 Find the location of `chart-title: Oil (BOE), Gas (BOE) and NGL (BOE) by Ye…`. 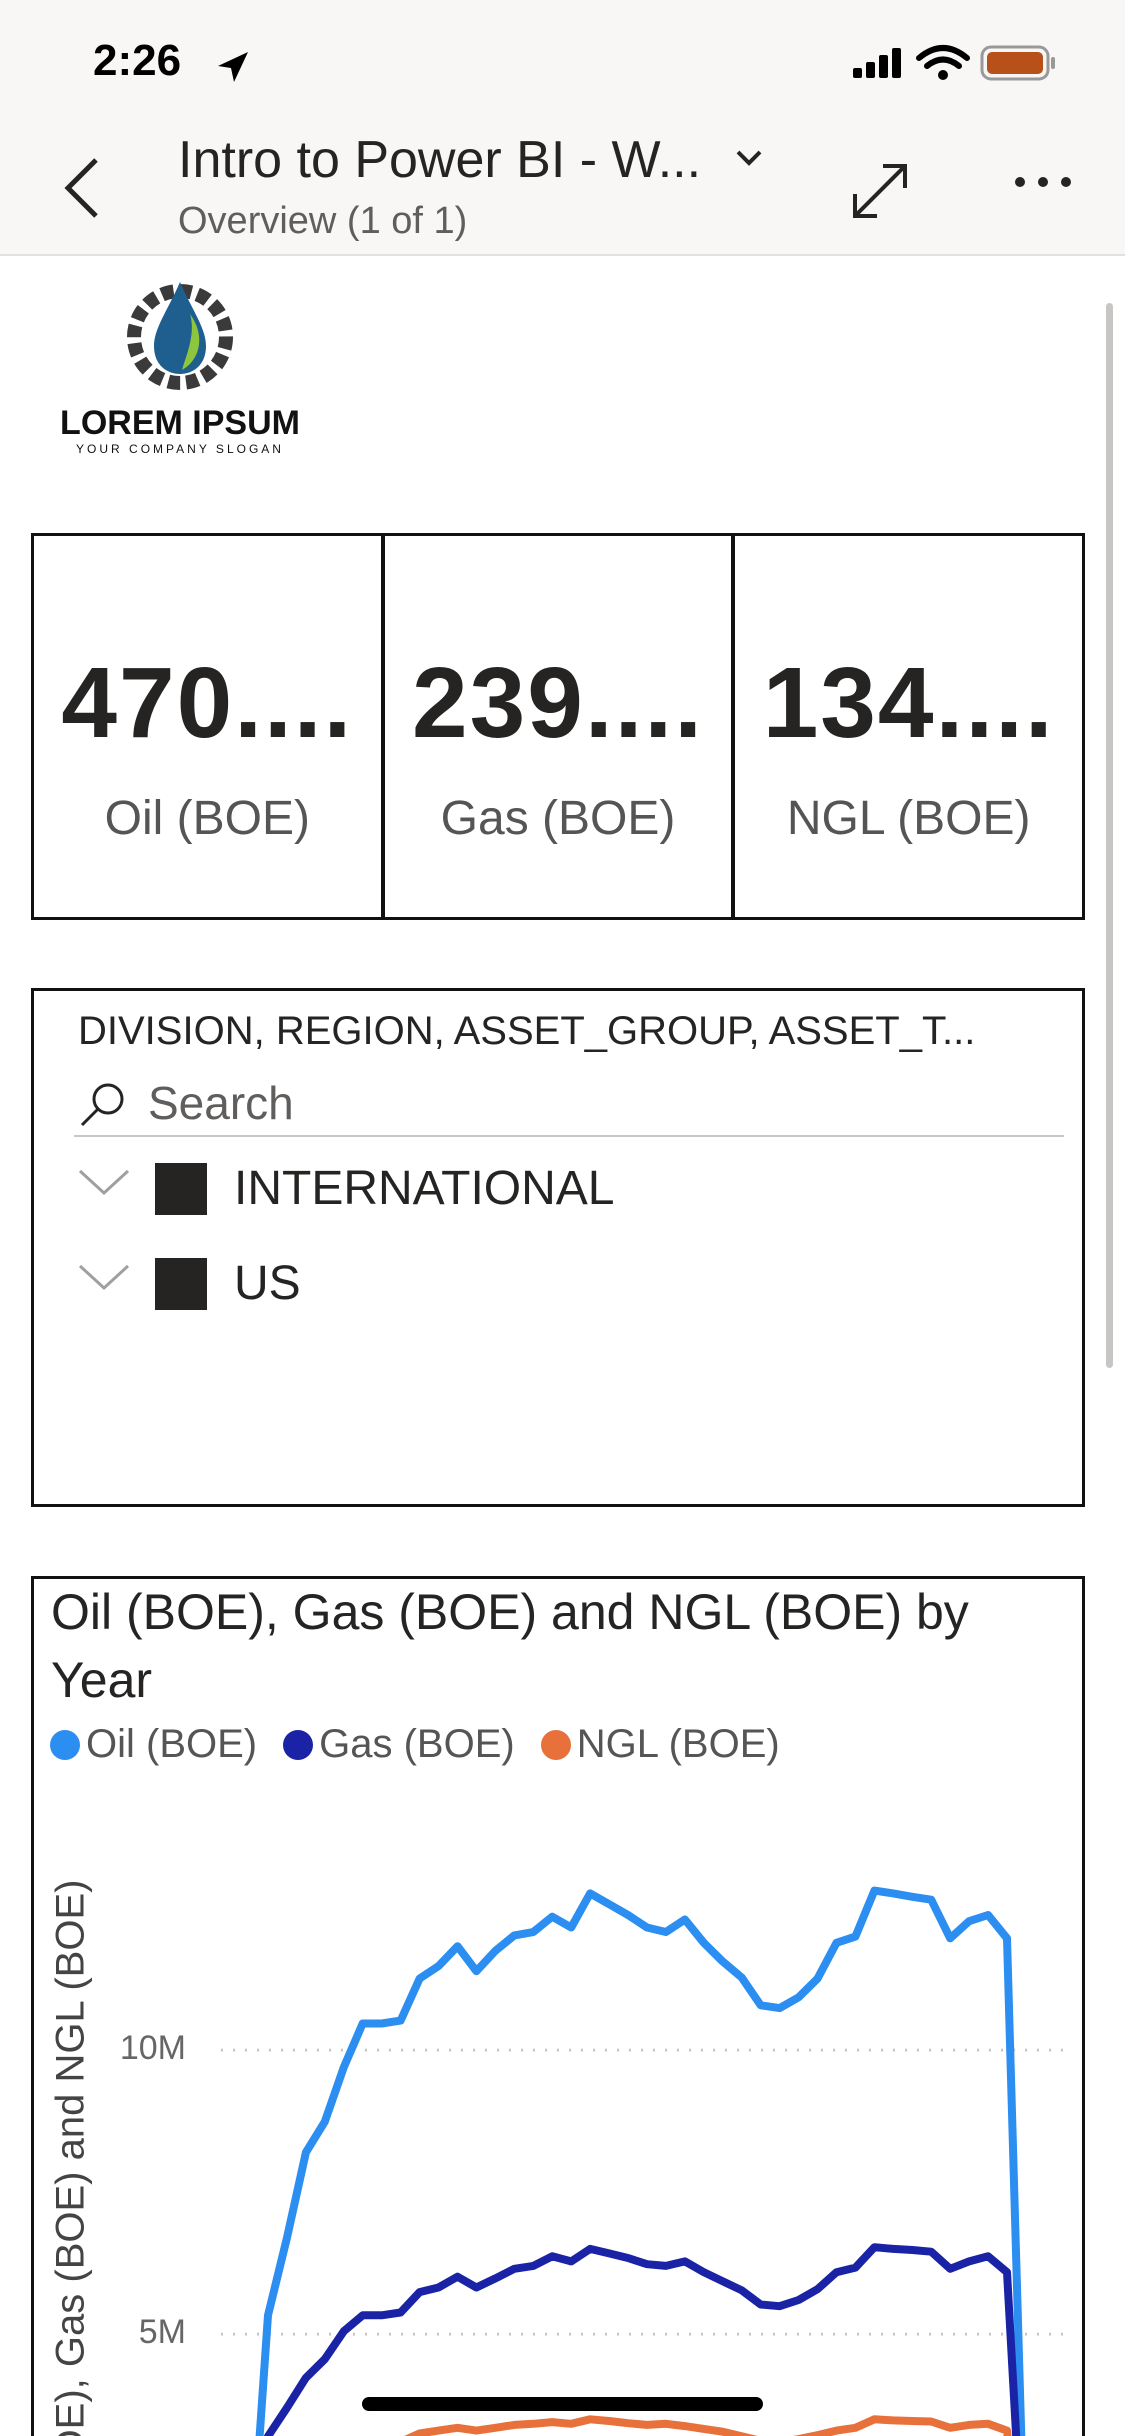

chart-title: Oil (BOE), Gas (BOE) and NGL (BOE) by Ye… is located at coordinates (510, 1646).